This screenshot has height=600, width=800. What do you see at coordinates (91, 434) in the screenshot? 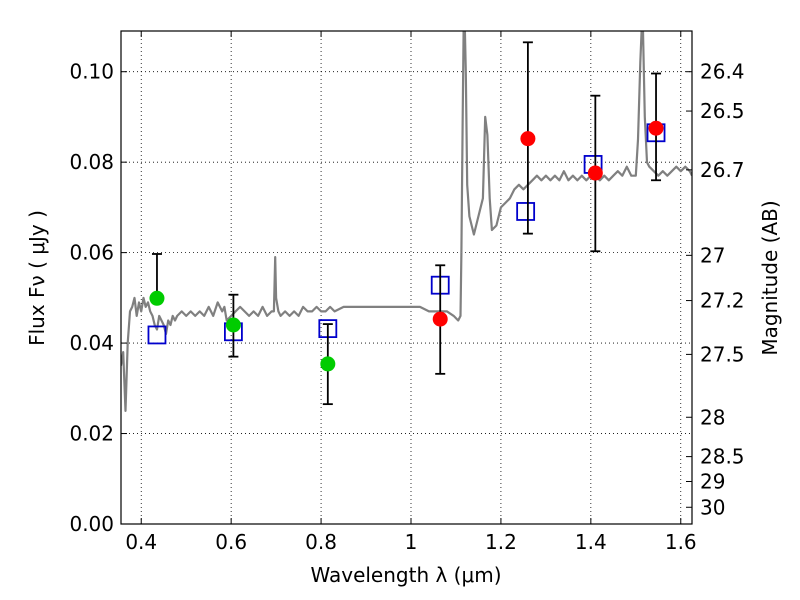
I see `y-tick-label: 0.02` at bounding box center [91, 434].